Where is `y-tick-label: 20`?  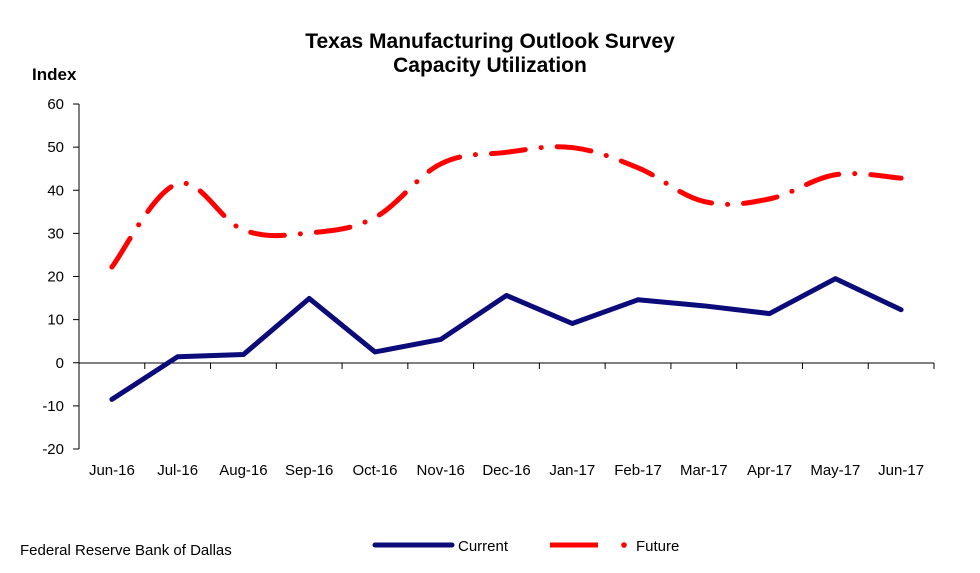 y-tick-label: 20 is located at coordinates (55, 277).